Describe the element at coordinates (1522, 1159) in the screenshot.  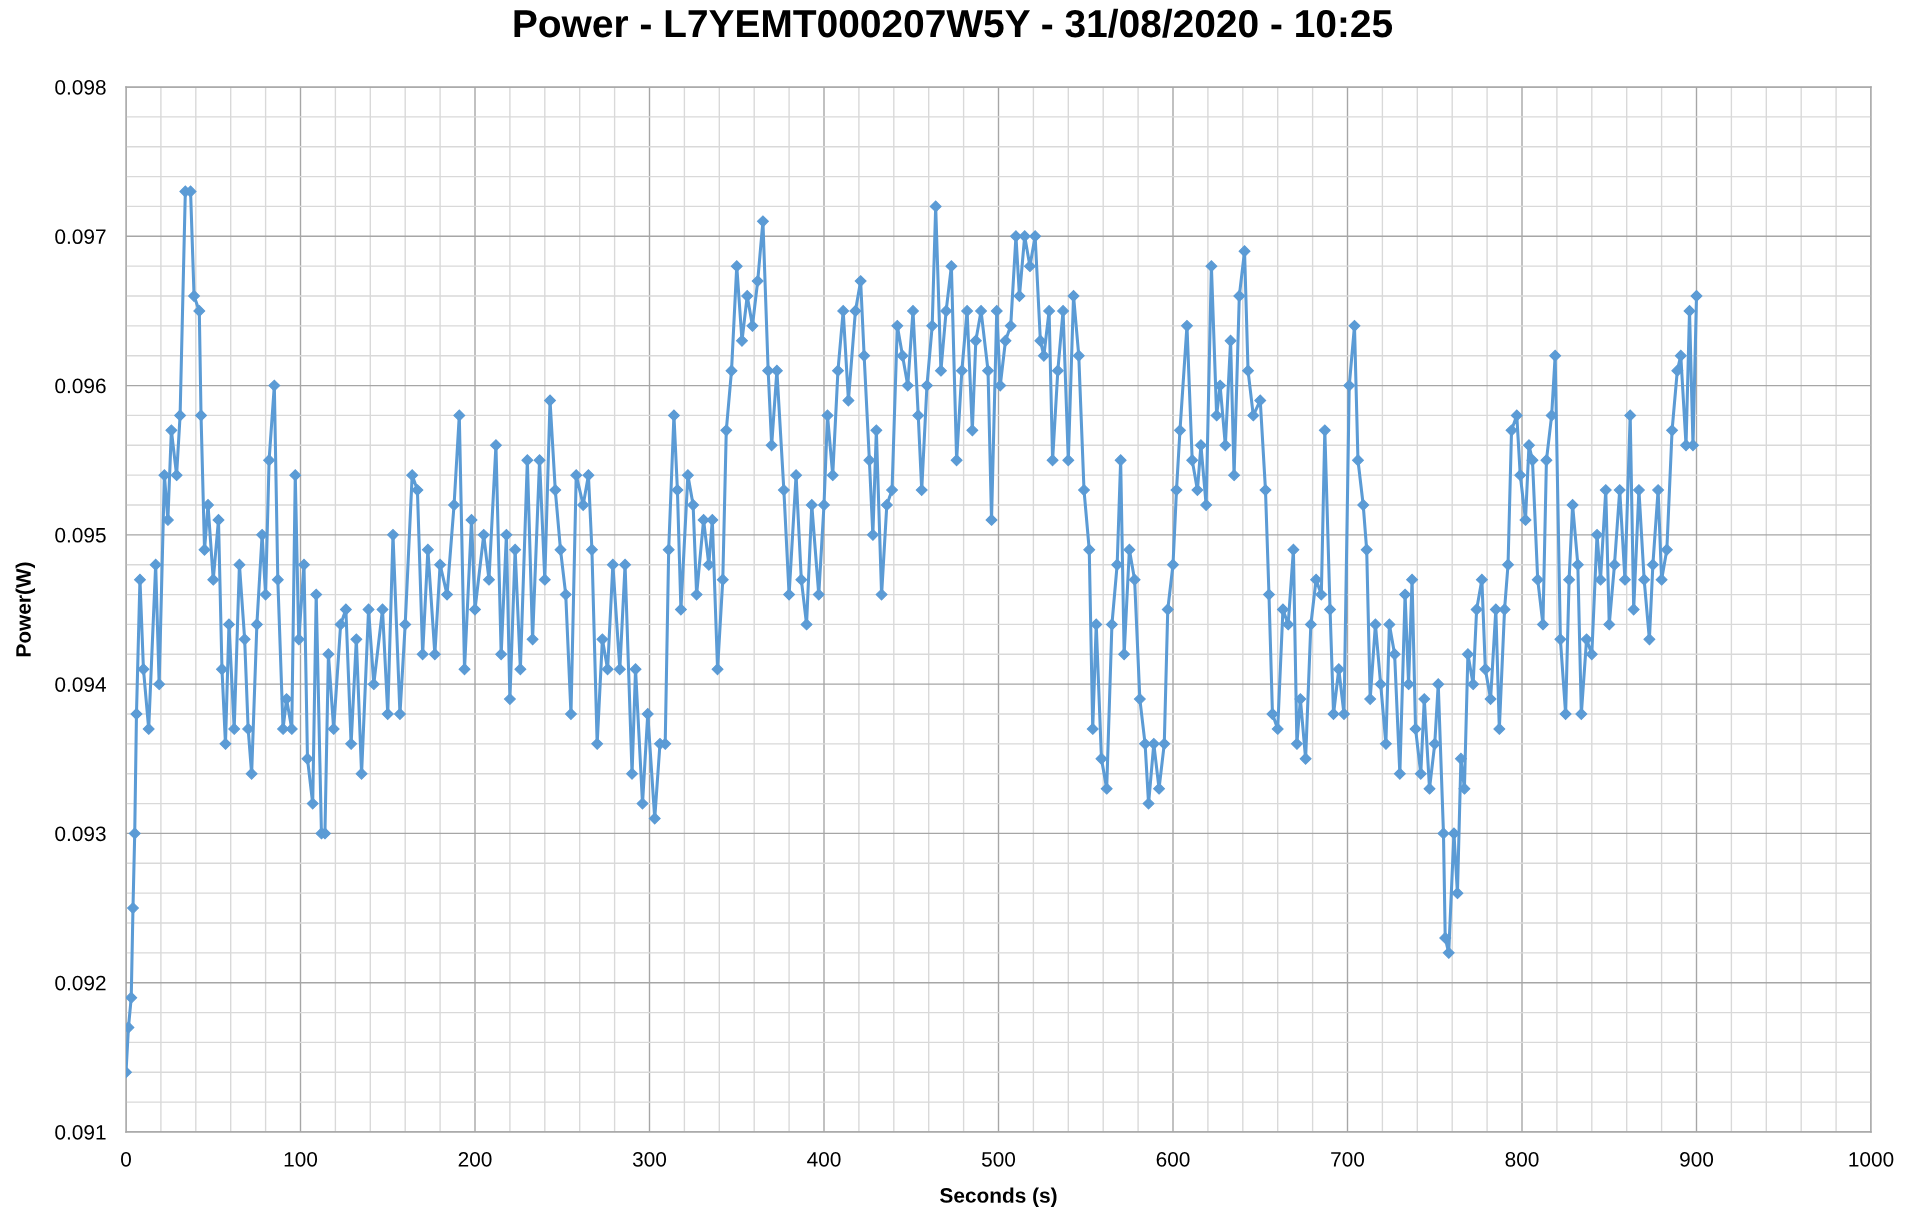
I see `x-tick-label: 800` at that location.